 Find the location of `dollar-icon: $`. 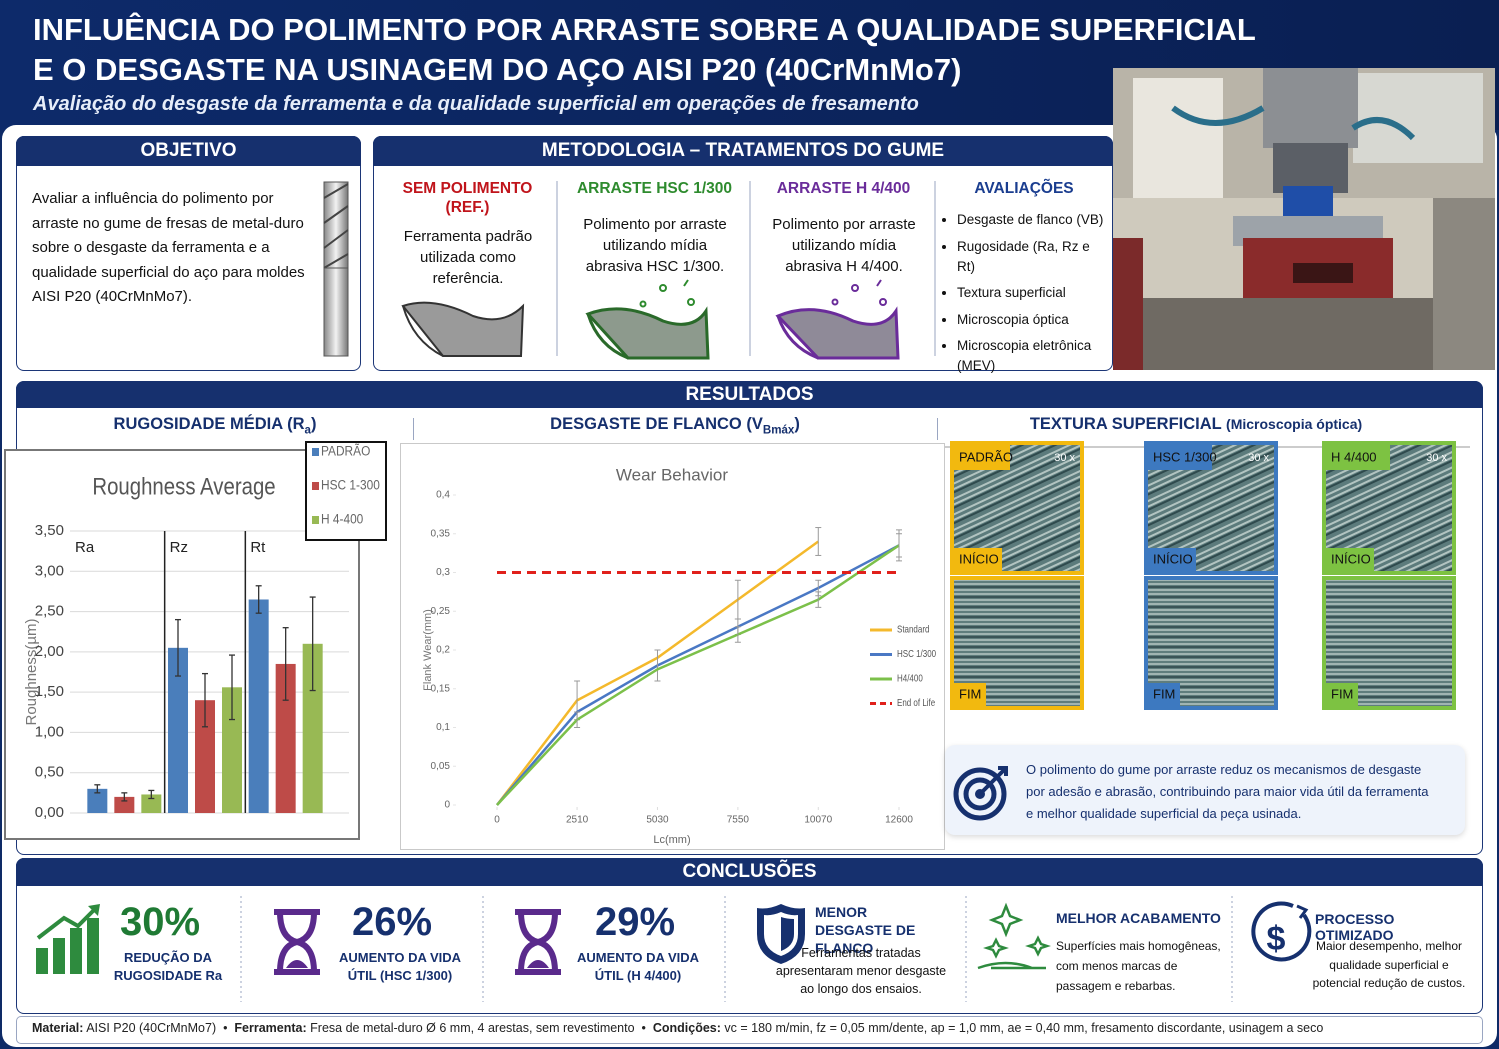

dollar-icon: $ is located at coordinates (1281, 931).